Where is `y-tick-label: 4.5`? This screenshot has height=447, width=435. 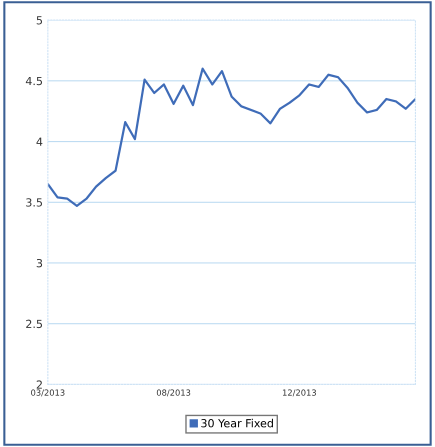 y-tick-label: 4.5 is located at coordinates (34, 81).